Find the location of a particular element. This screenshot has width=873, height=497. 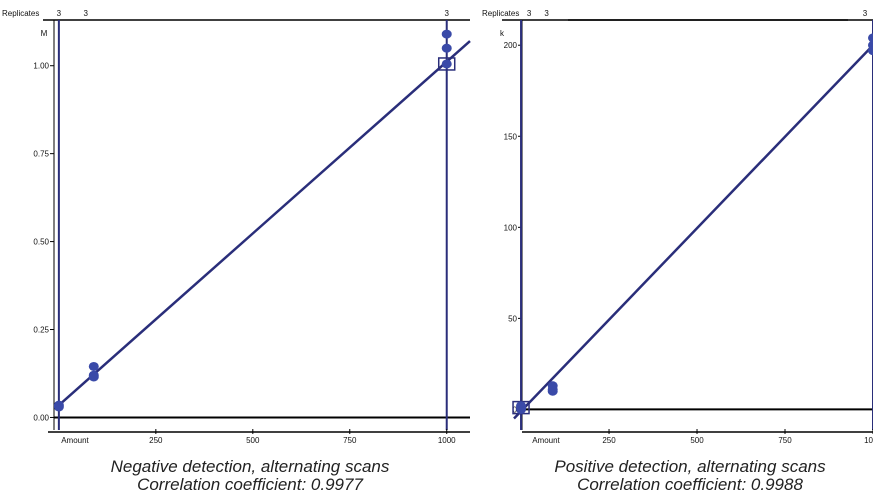

neg-y-tick-label: 1.00 is located at coordinates (41, 66).